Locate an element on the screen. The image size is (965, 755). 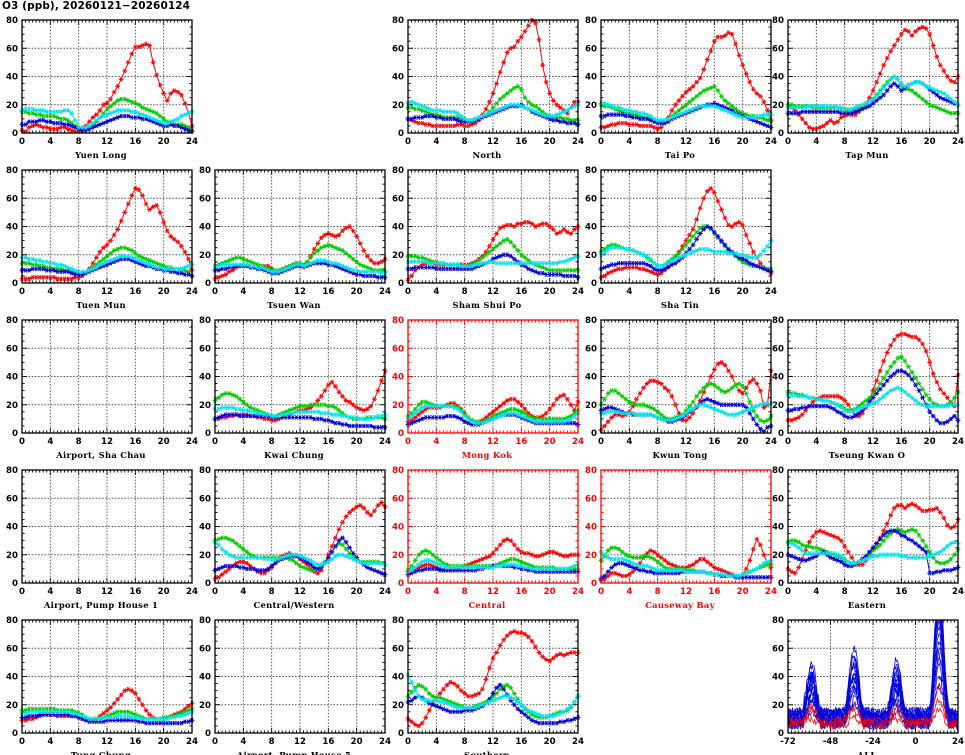
plot-panel-tung-chung: 0 20 40 60 80 0 4 8 12 16 20 24 Tung Chung is located at coordinates (101, 681).